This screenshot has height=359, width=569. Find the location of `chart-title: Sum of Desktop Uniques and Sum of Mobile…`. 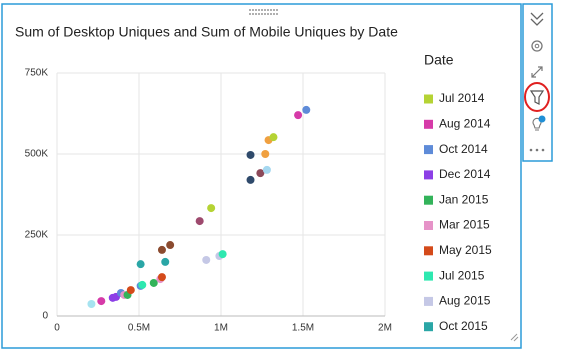

chart-title: Sum of Desktop Uniques and Sum of Mobile… is located at coordinates (206, 32).